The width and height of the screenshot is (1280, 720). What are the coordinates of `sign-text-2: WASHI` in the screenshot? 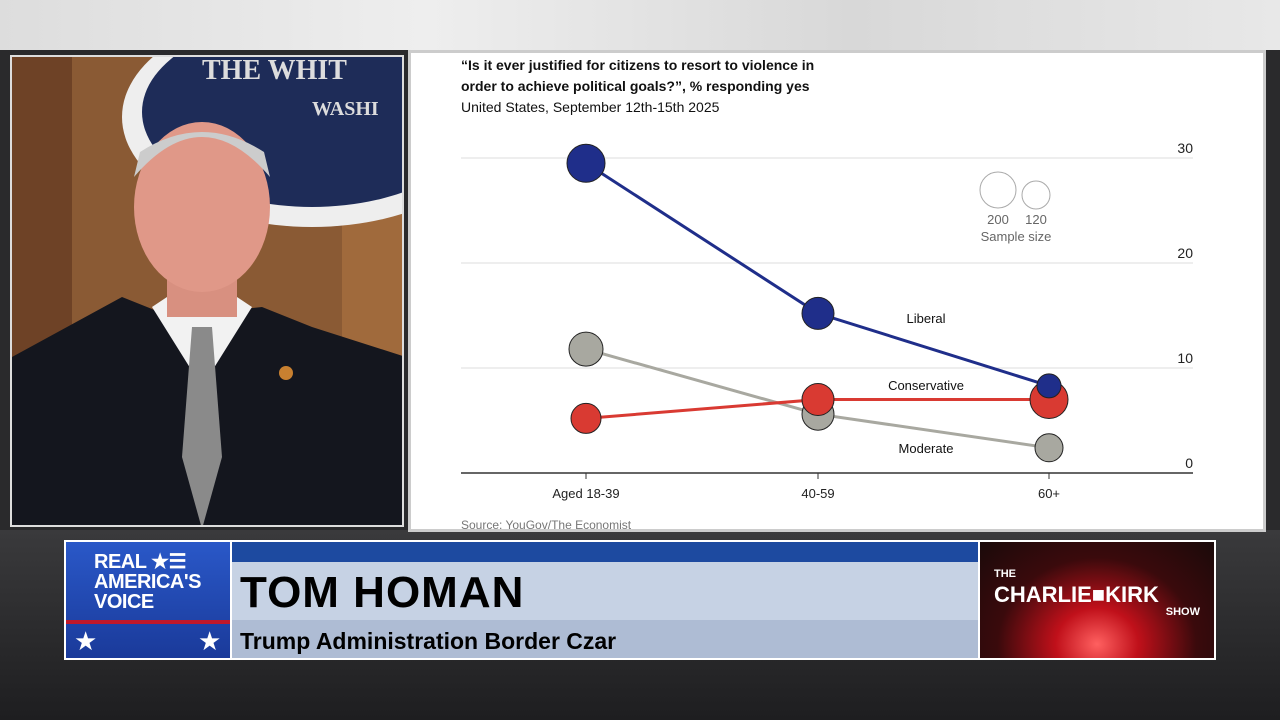 It's located at (345, 109).